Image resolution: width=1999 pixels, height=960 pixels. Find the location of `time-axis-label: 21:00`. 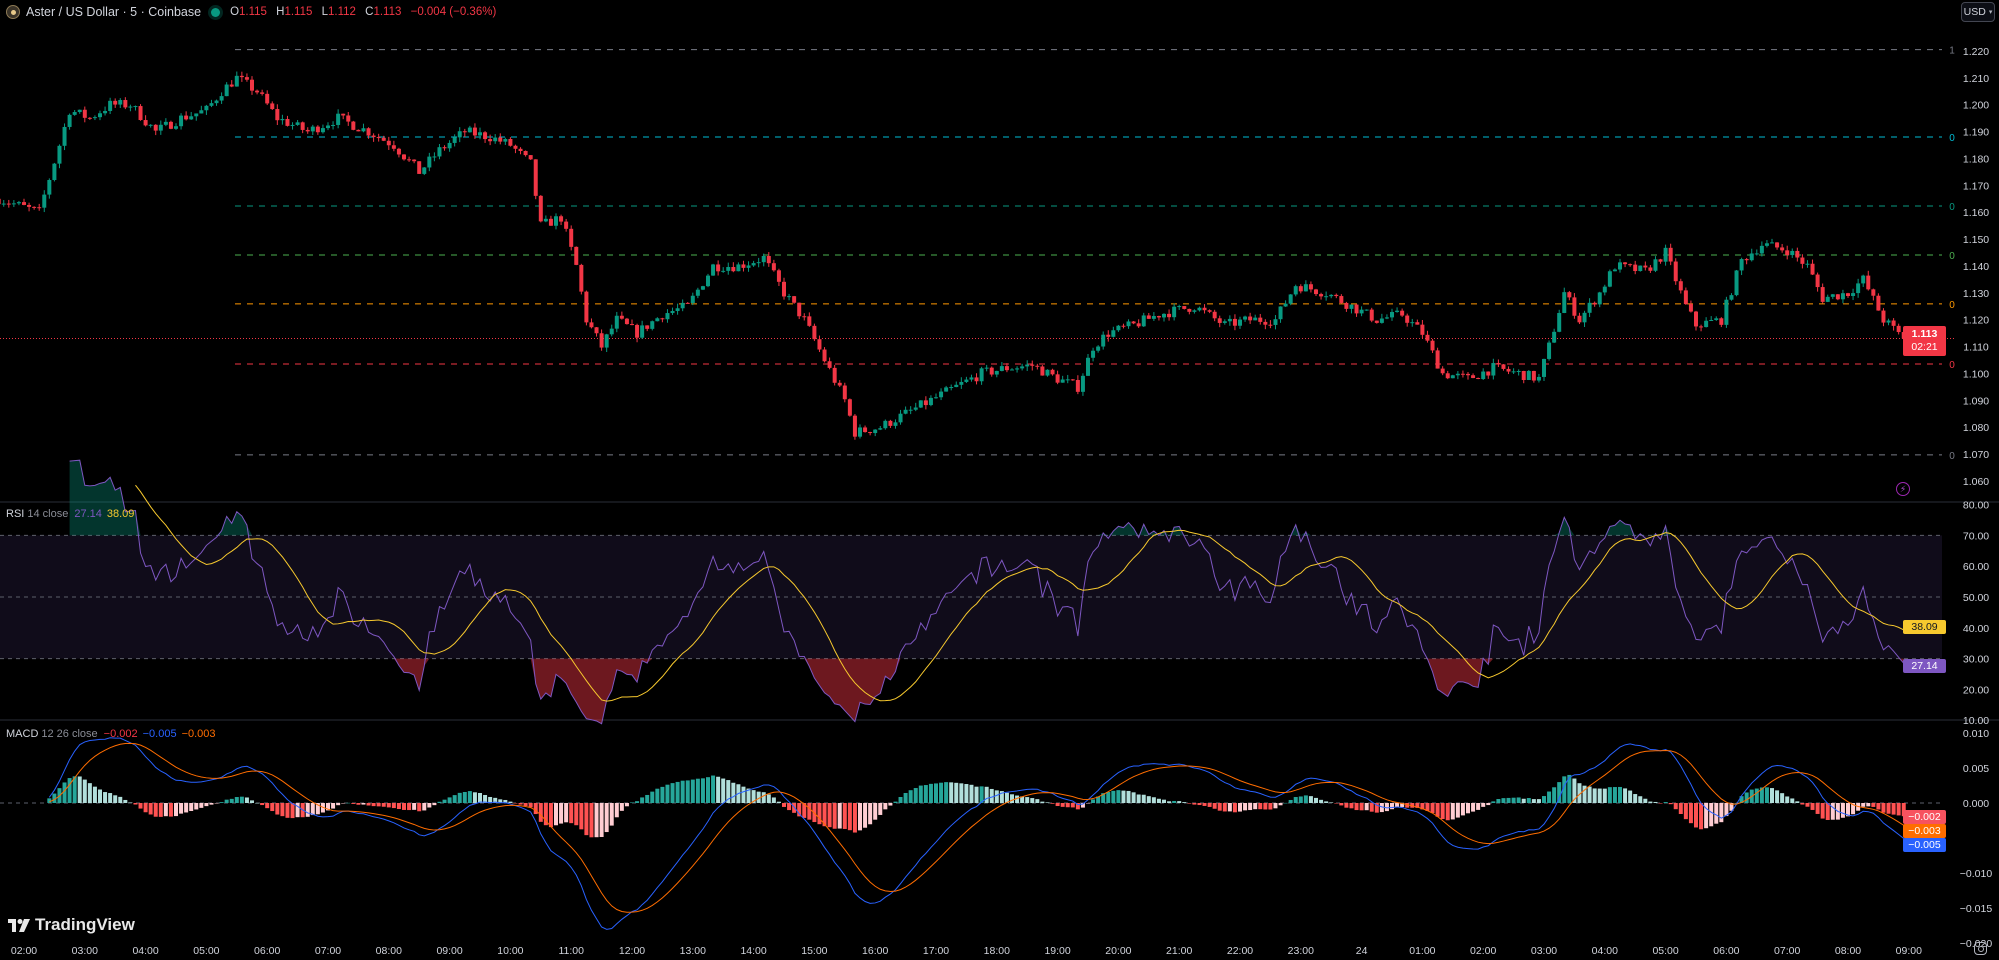

time-axis-label: 21:00 is located at coordinates (1179, 951).